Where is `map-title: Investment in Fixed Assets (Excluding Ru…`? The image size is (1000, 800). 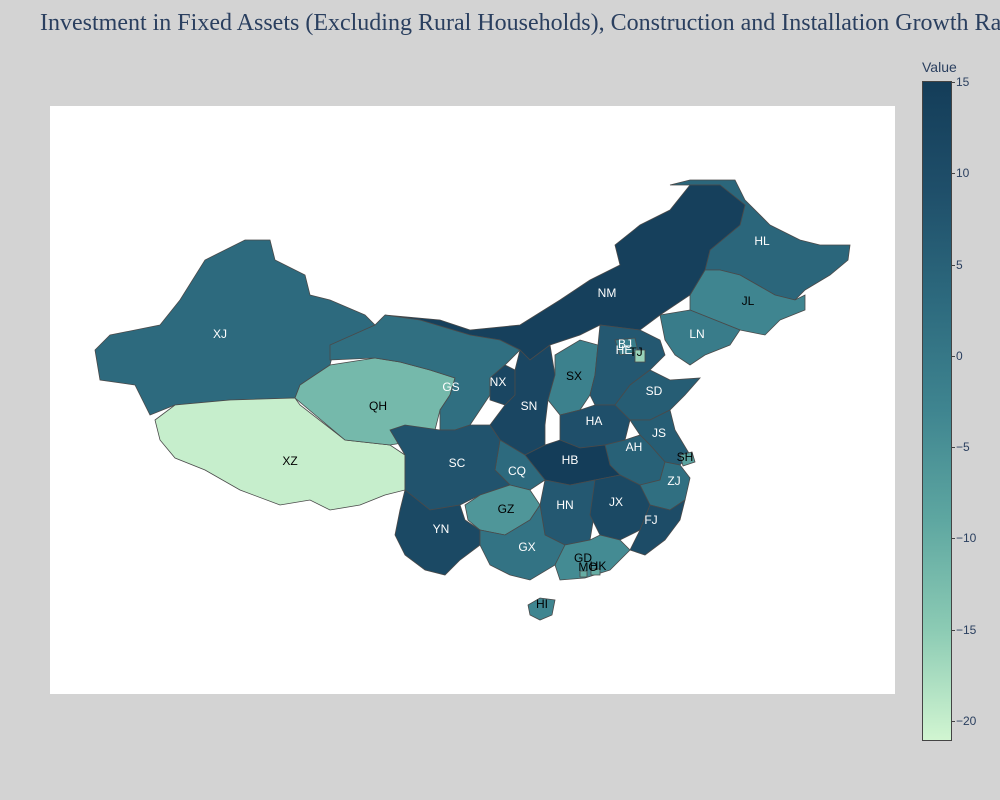 map-title: Investment in Fixed Assets (Excluding Ru… is located at coordinates (520, 23).